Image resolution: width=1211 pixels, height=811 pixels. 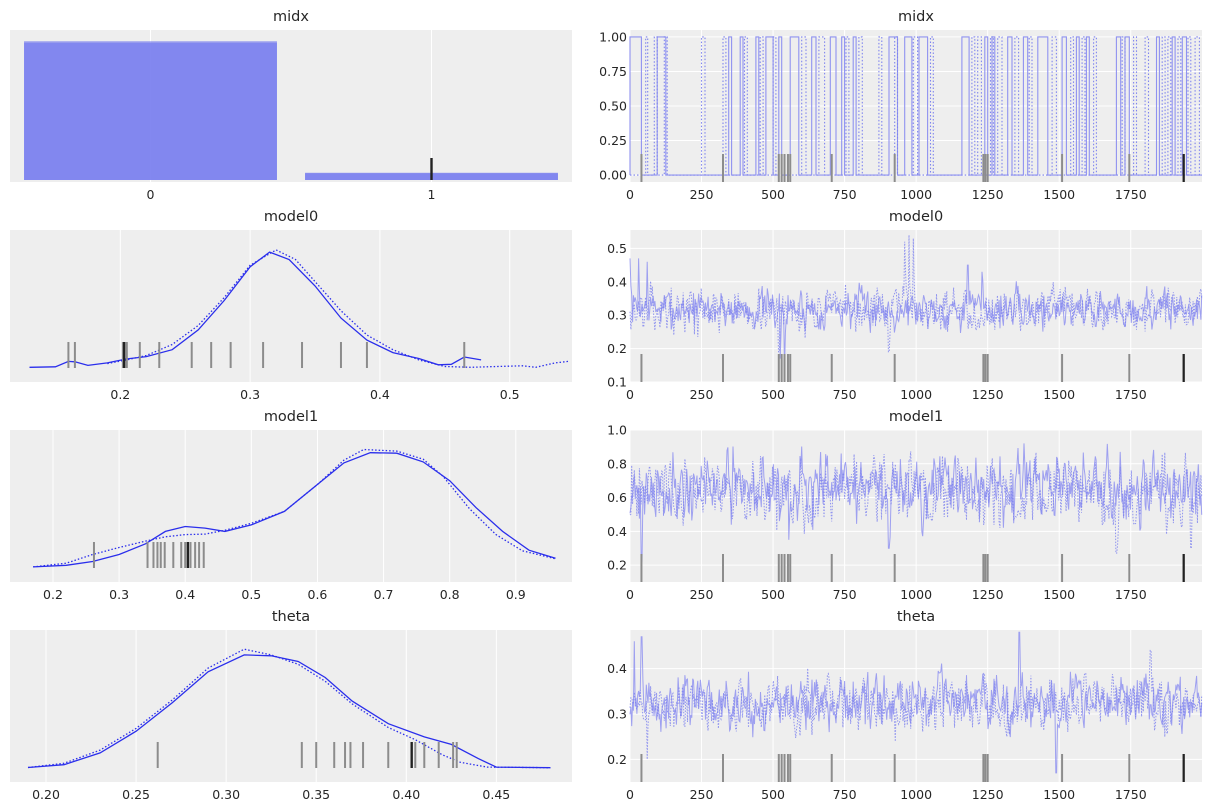 What do you see at coordinates (316, 794) in the screenshot?
I see `x-tick-label: 0.35` at bounding box center [316, 794].